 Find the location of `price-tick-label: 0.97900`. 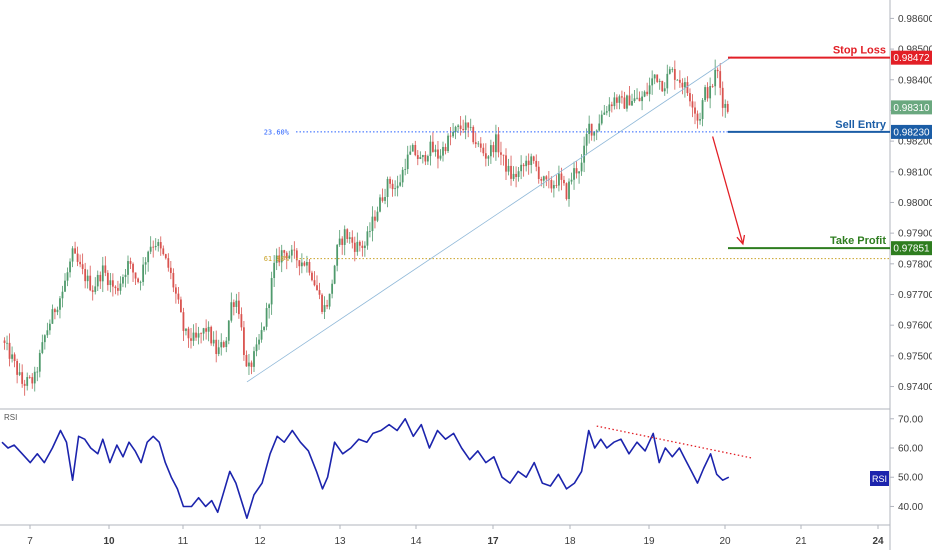

price-tick-label: 0.97900 is located at coordinates (915, 234).